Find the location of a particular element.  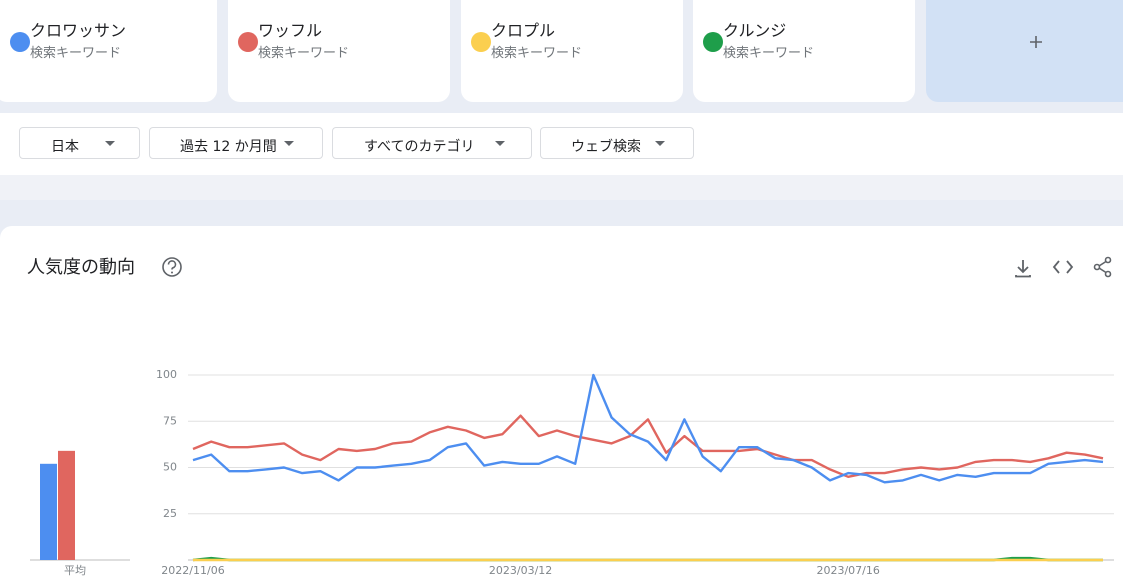

embed-icon is located at coordinates (1063, 267).